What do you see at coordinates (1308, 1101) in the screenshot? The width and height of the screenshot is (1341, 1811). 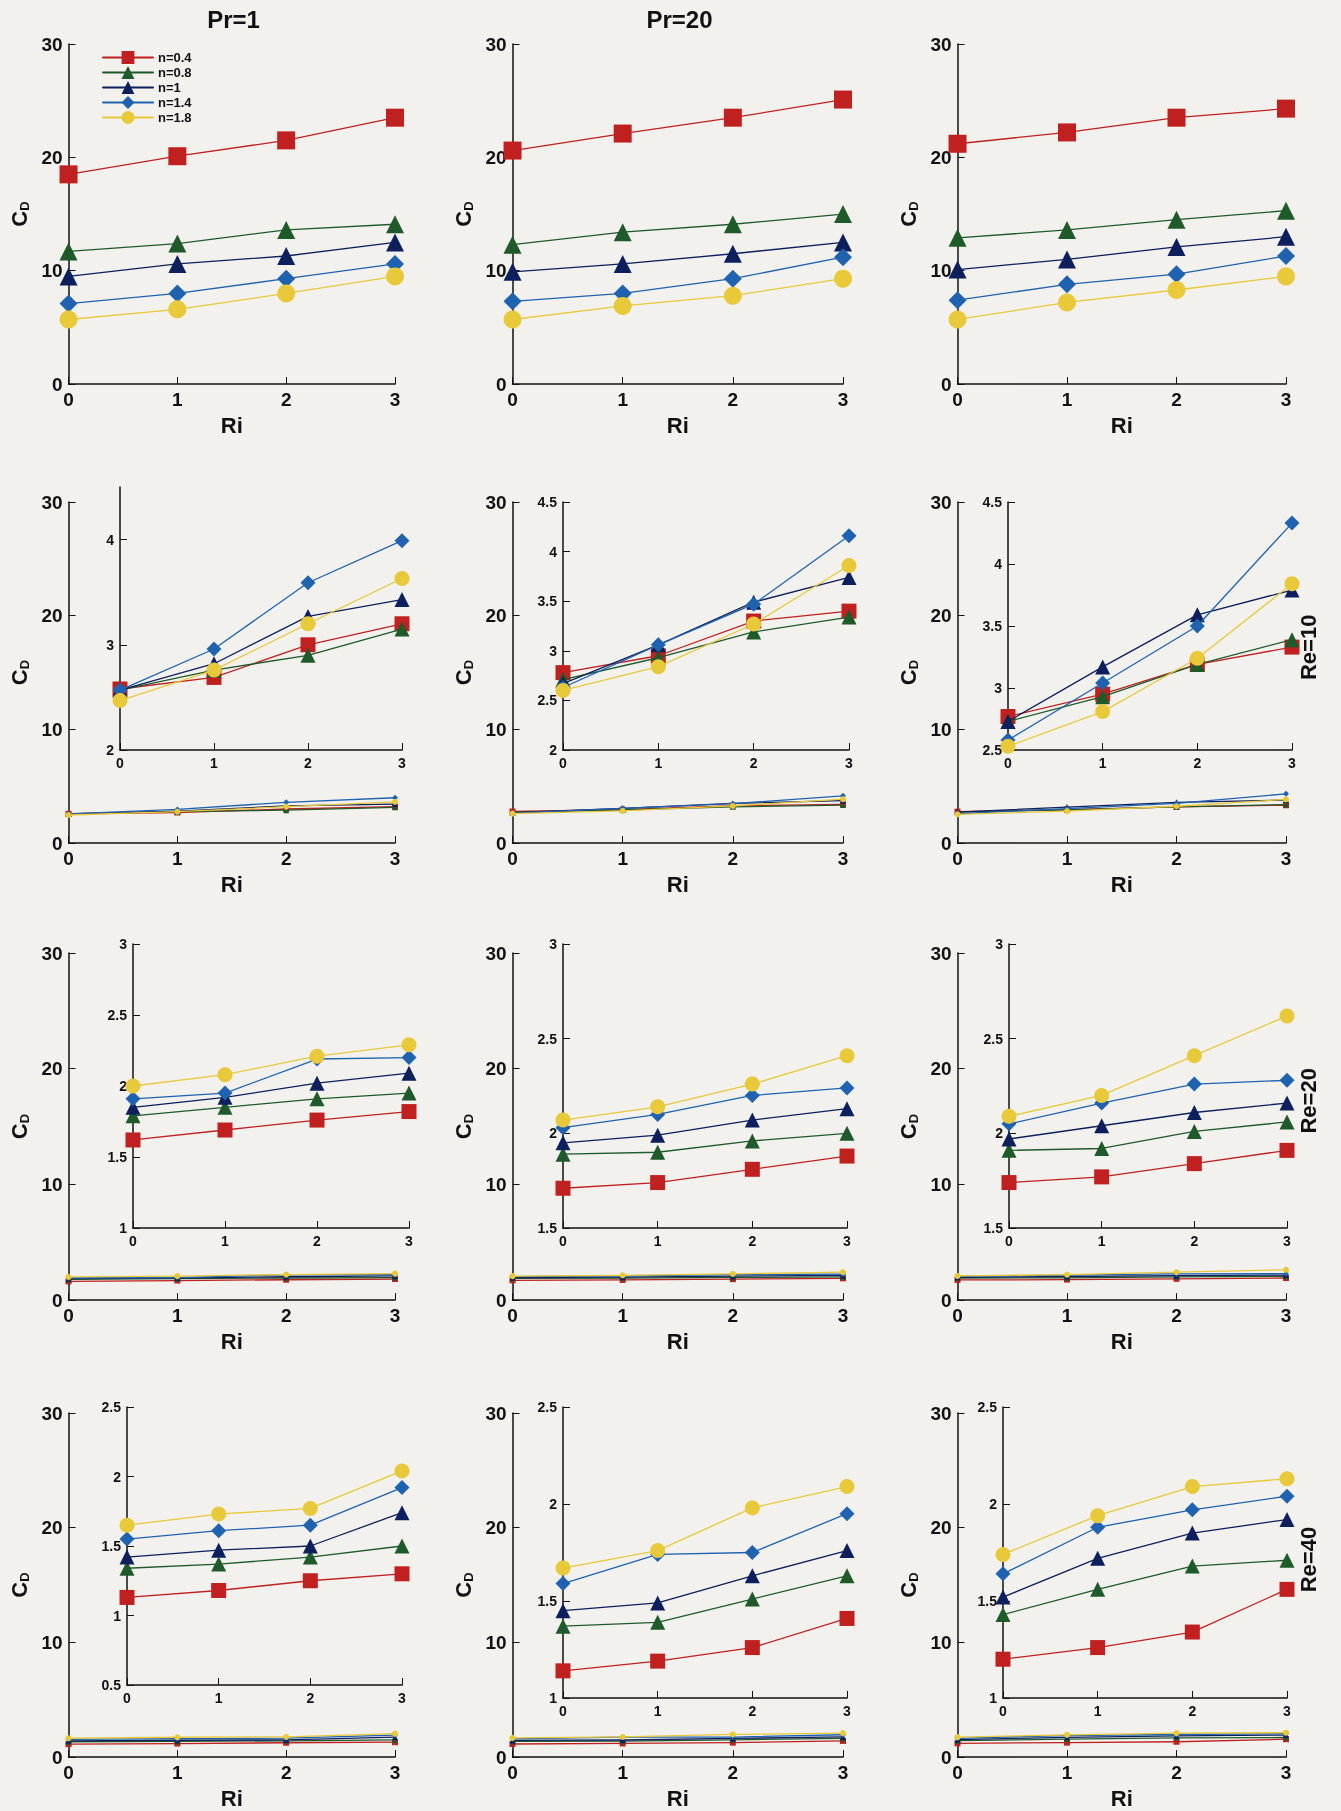 I see `text: Re=20` at bounding box center [1308, 1101].